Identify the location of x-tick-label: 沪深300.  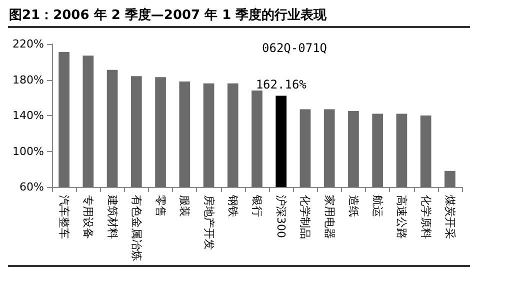
(281, 216).